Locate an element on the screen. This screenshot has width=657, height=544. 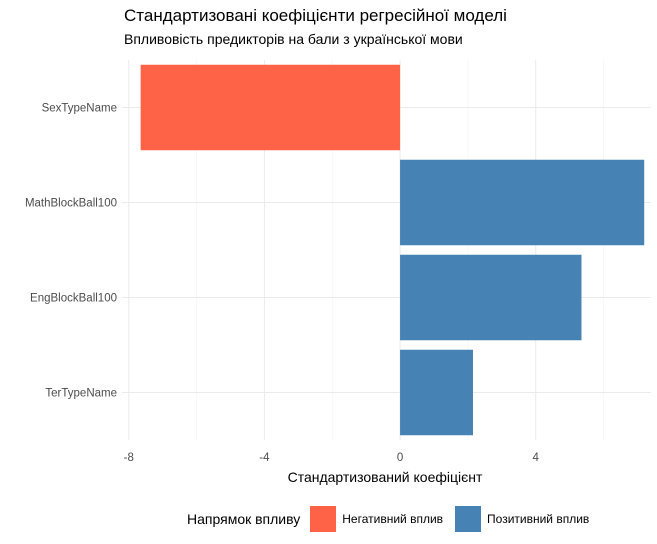
y-tick-label: TerTypeName is located at coordinates (81, 394).